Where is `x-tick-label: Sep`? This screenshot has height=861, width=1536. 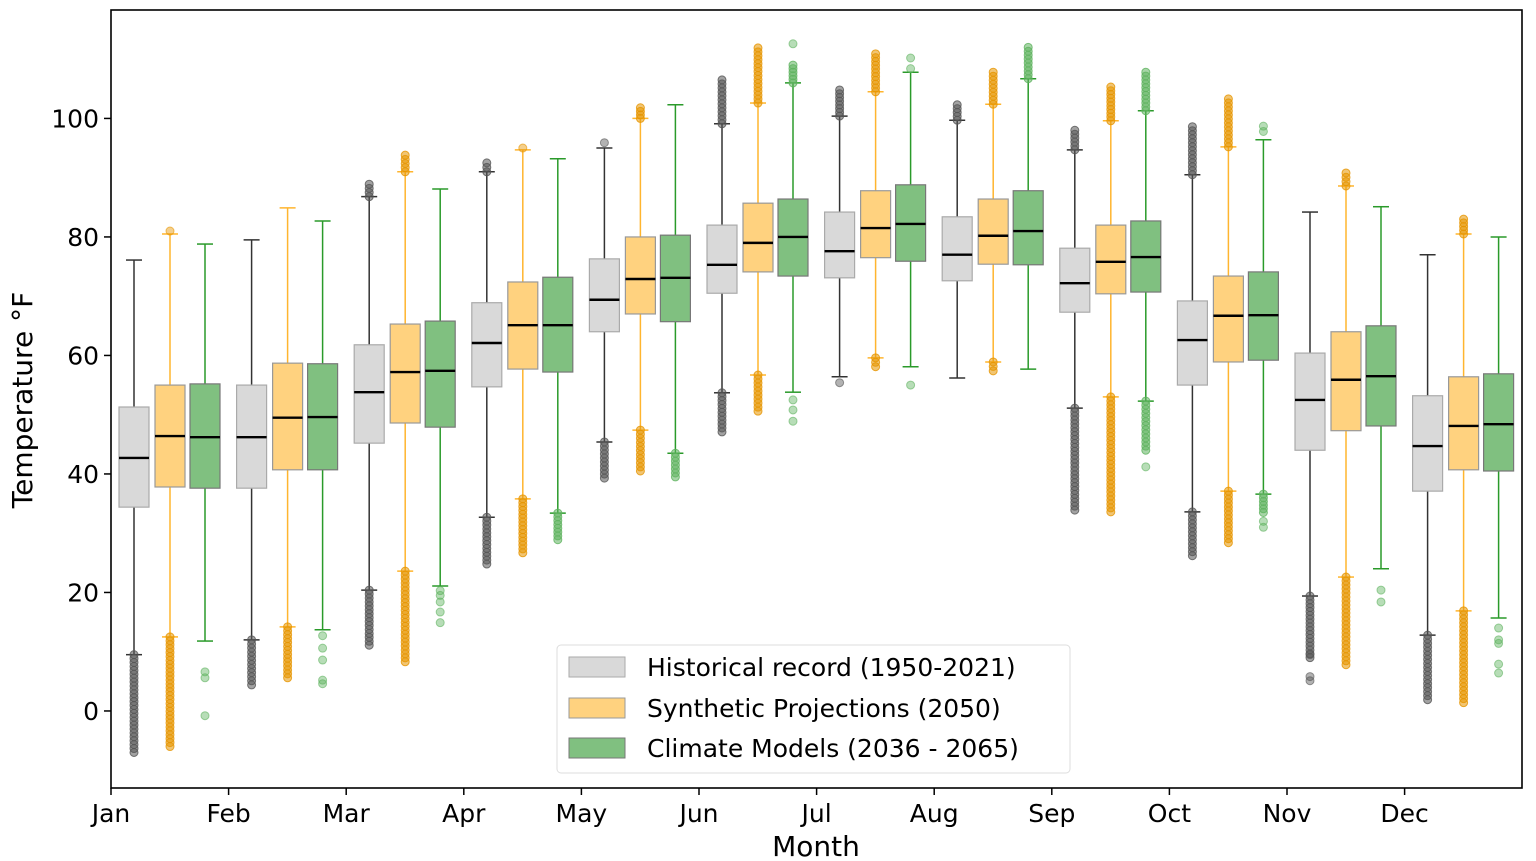 x-tick-label: Sep is located at coordinates (1051, 813).